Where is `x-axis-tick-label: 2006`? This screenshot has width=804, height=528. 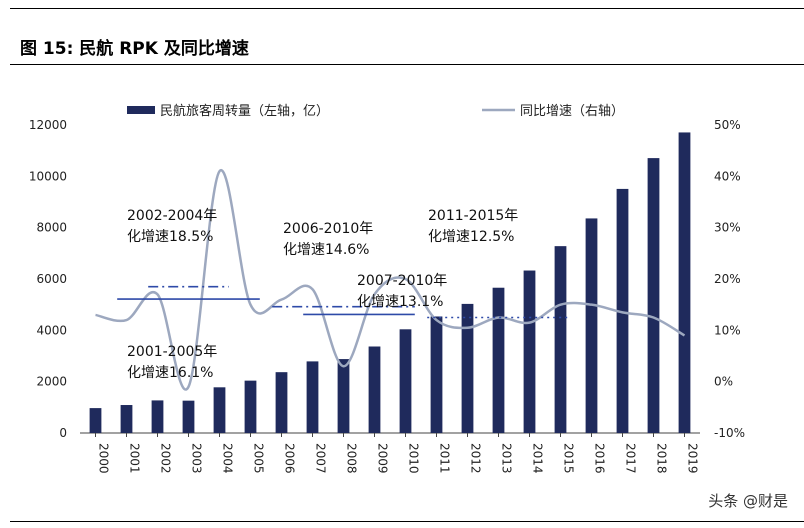
x-axis-tick-label: 2006 is located at coordinates (290, 458).